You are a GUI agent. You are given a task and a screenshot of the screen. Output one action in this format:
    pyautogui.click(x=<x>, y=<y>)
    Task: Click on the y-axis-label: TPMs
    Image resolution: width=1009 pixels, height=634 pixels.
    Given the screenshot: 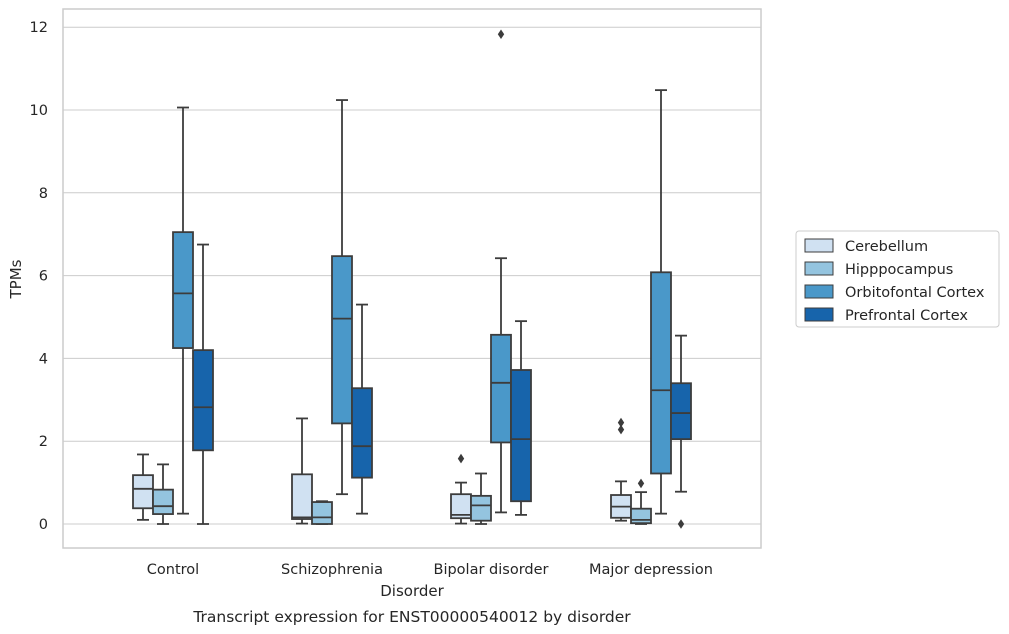 What is the action you would take?
    pyautogui.click(x=16, y=279)
    